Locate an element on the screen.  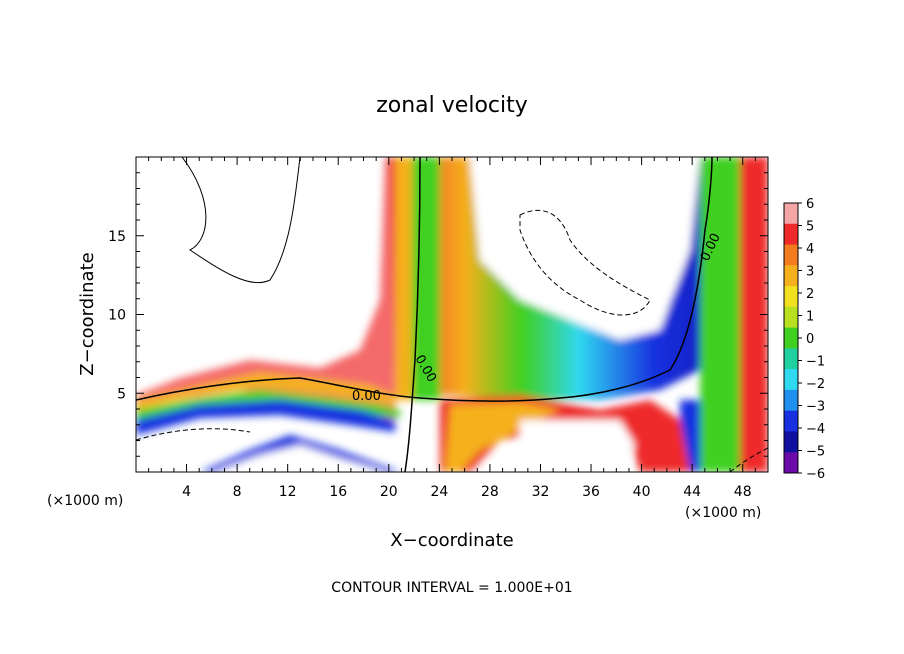
colorbar-label: 4 is located at coordinates (810, 249).